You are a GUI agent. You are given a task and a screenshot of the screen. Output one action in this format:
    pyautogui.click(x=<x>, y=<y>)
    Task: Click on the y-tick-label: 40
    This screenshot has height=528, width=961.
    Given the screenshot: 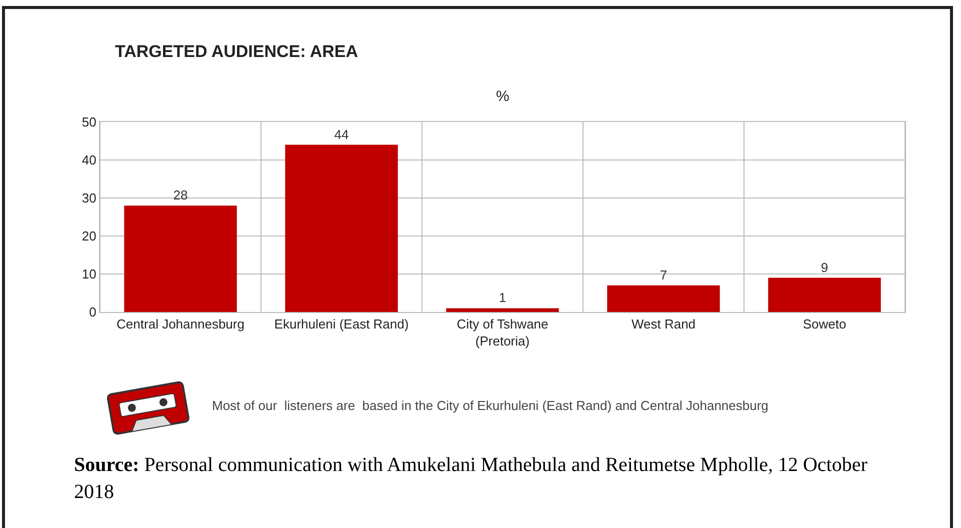 What is the action you would take?
    pyautogui.click(x=89, y=160)
    